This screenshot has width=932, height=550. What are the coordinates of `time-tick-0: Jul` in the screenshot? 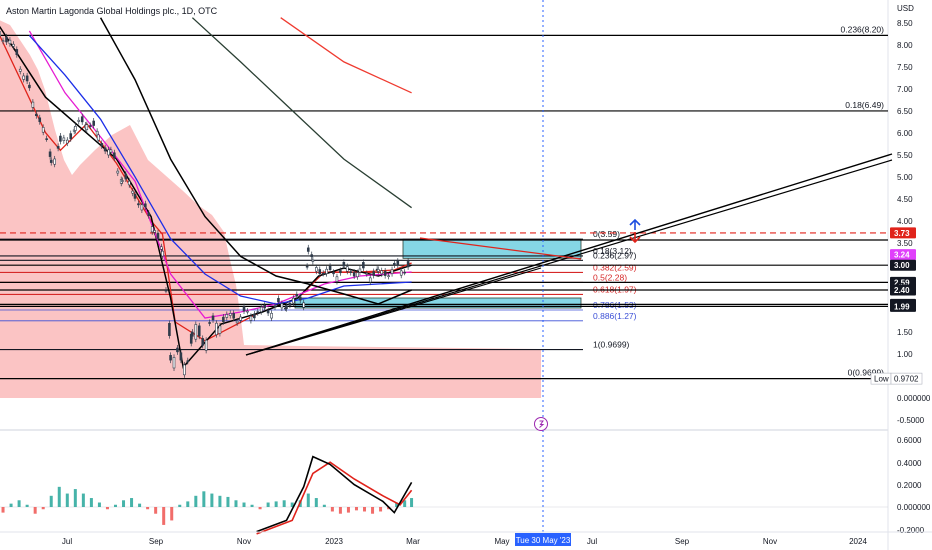 It's located at (67, 541).